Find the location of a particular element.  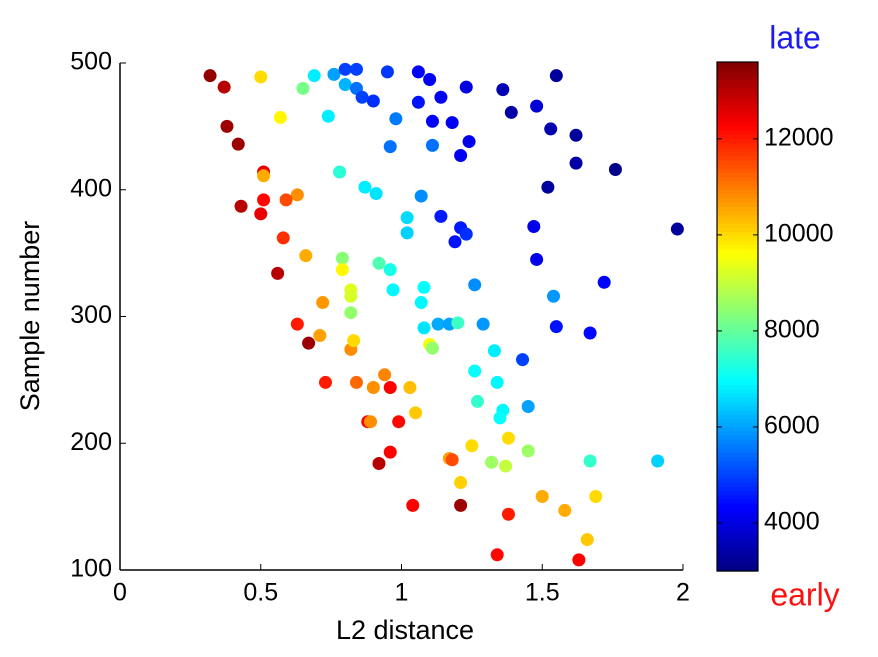

colorbar-bottom-label: early is located at coordinates (804, 594).